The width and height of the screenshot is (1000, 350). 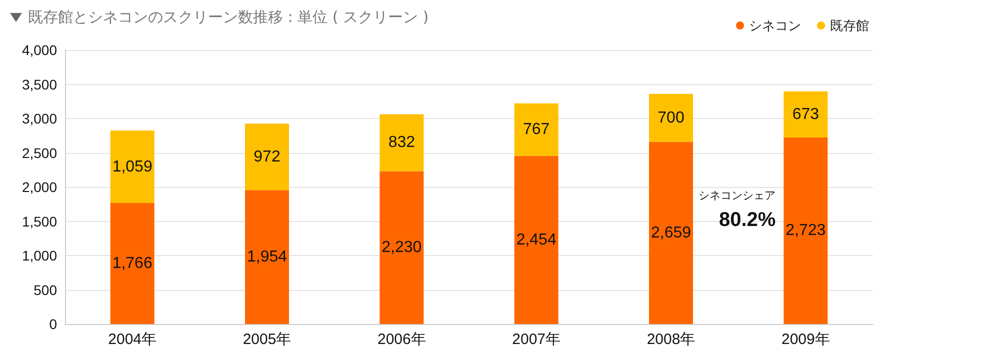 I want to click on data-label: 2,230, so click(x=402, y=247).